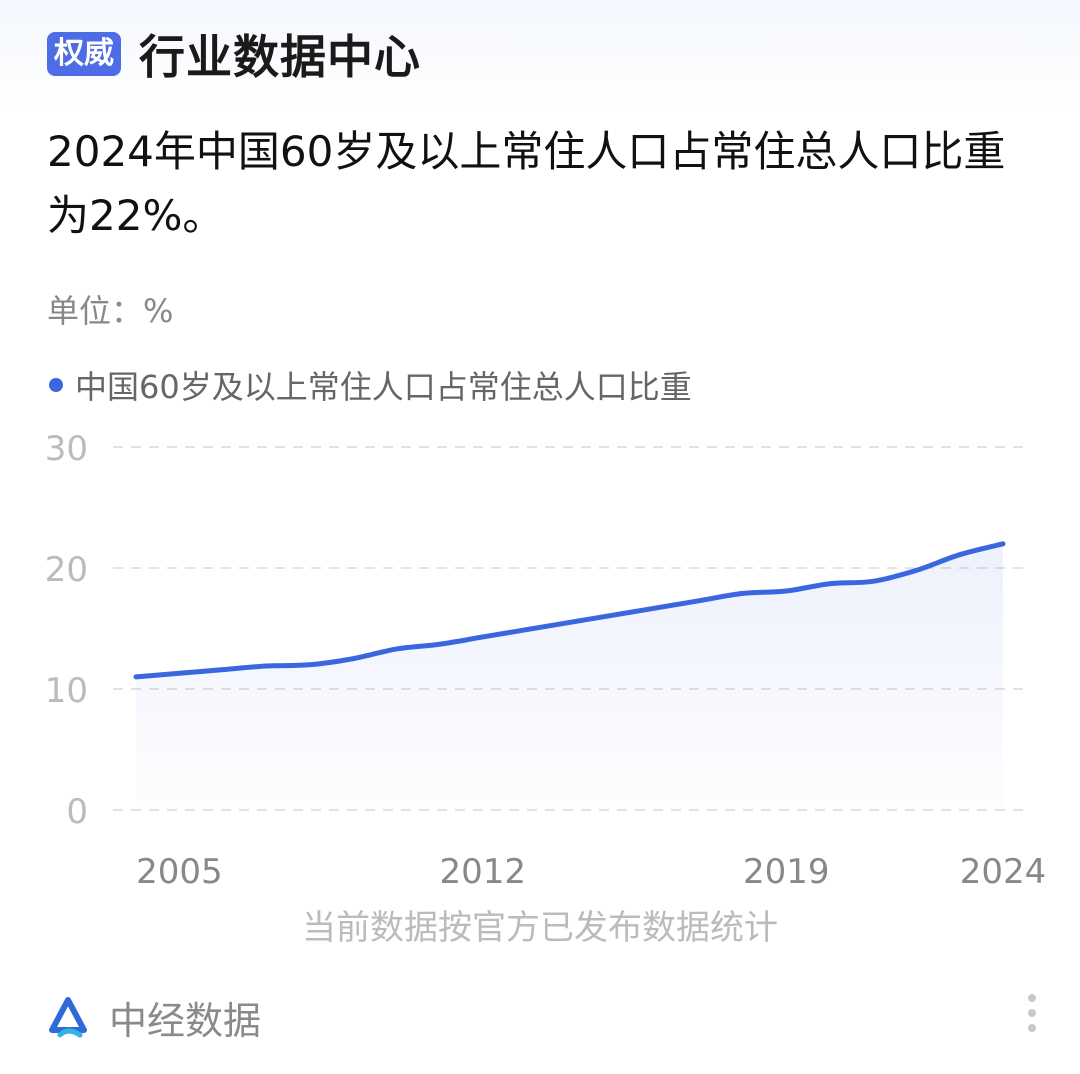 Image resolution: width=1080 pixels, height=1074 pixels. I want to click on zhongjing-logo-icon, so click(68, 1016).